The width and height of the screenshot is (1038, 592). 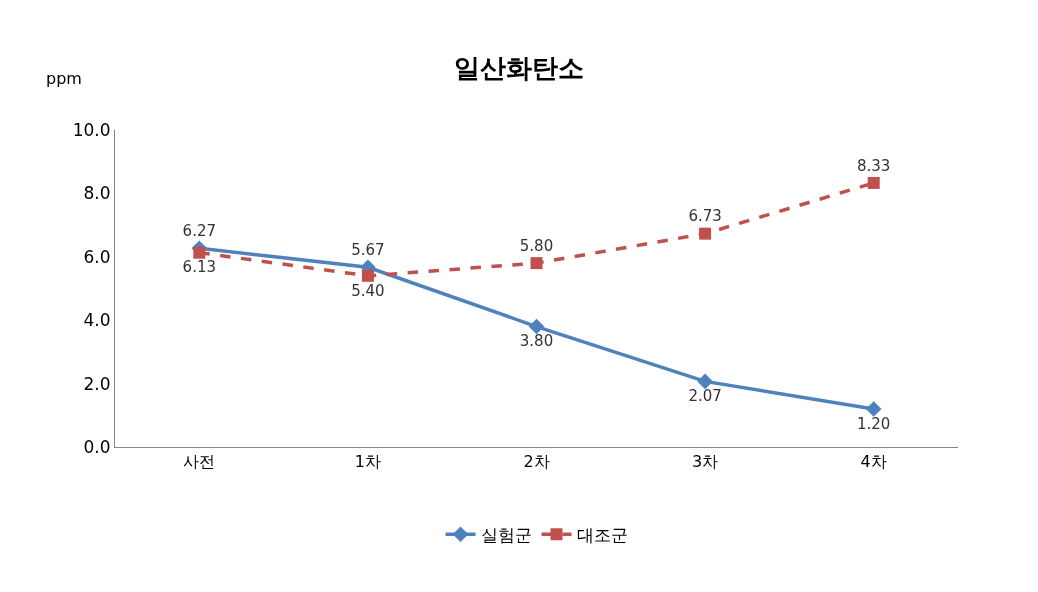 What do you see at coordinates (519, 68) in the screenshot?
I see `chart-title: 일산화탄소` at bounding box center [519, 68].